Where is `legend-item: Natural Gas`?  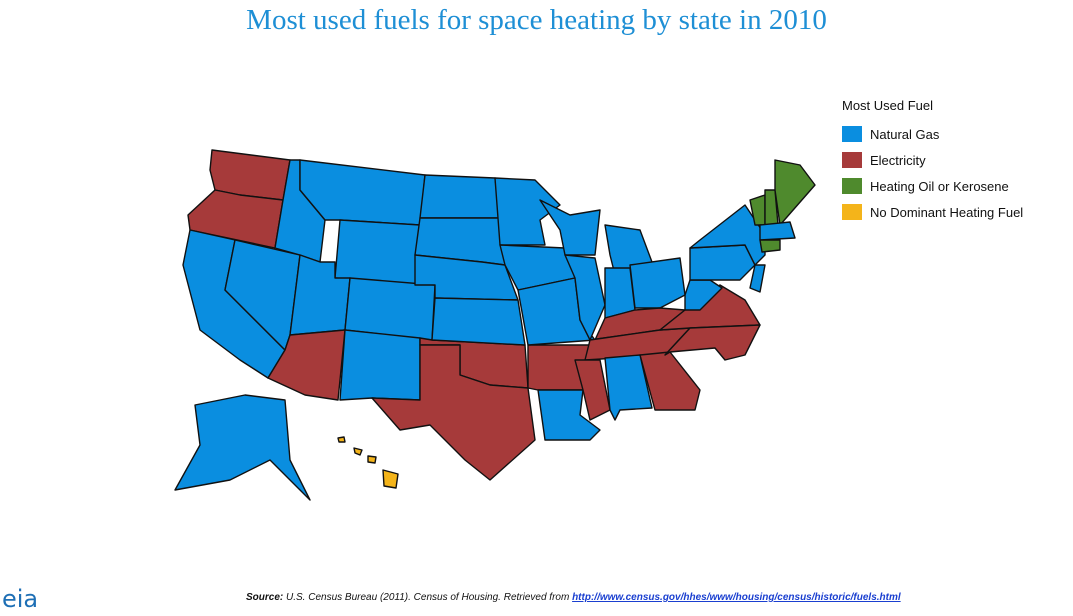 legend-item: Natural Gas is located at coordinates (932, 134).